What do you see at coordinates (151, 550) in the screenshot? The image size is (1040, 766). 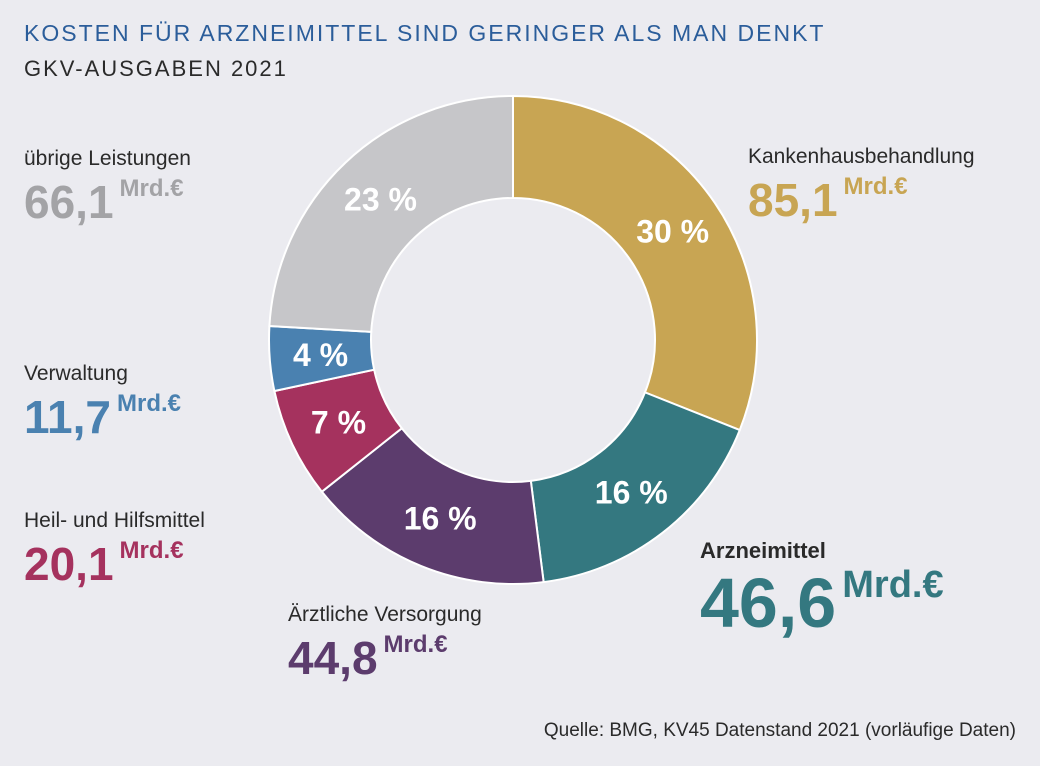 I see `label-heilmittel-unit: Mrd.€` at bounding box center [151, 550].